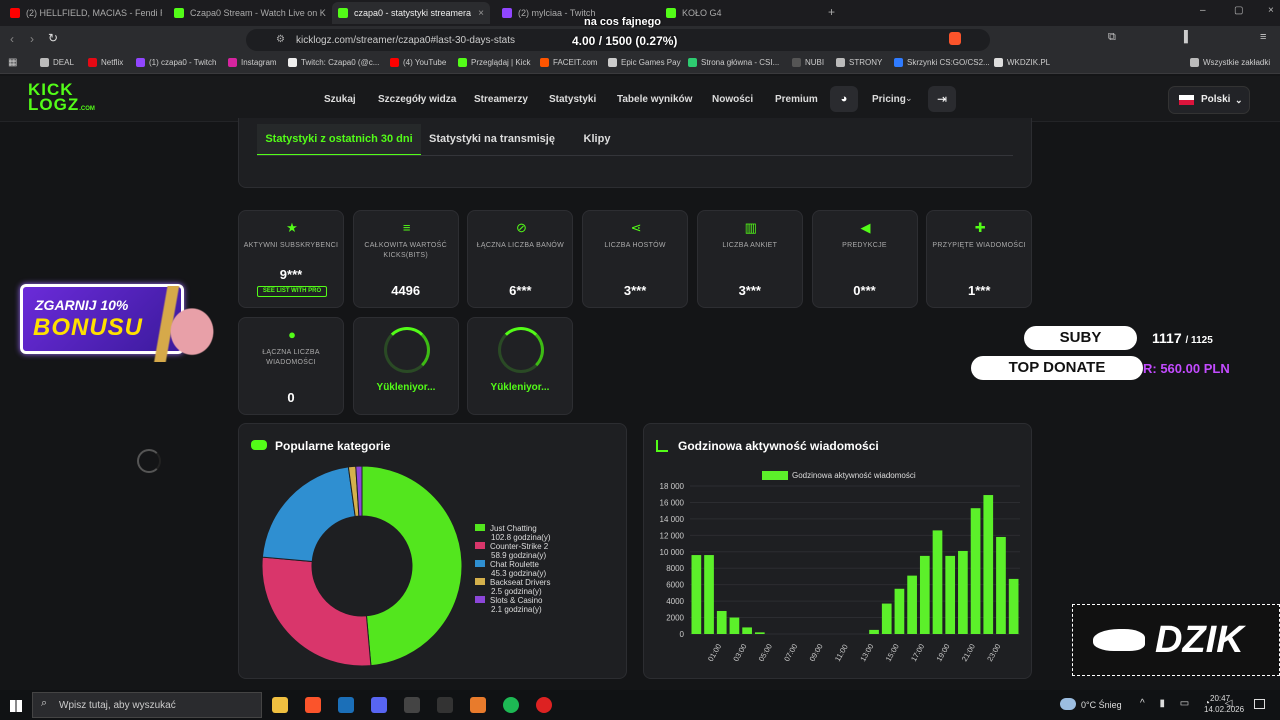  What do you see at coordinates (417, 99) in the screenshot?
I see `nav-item: Szczegóły widza` at bounding box center [417, 99].